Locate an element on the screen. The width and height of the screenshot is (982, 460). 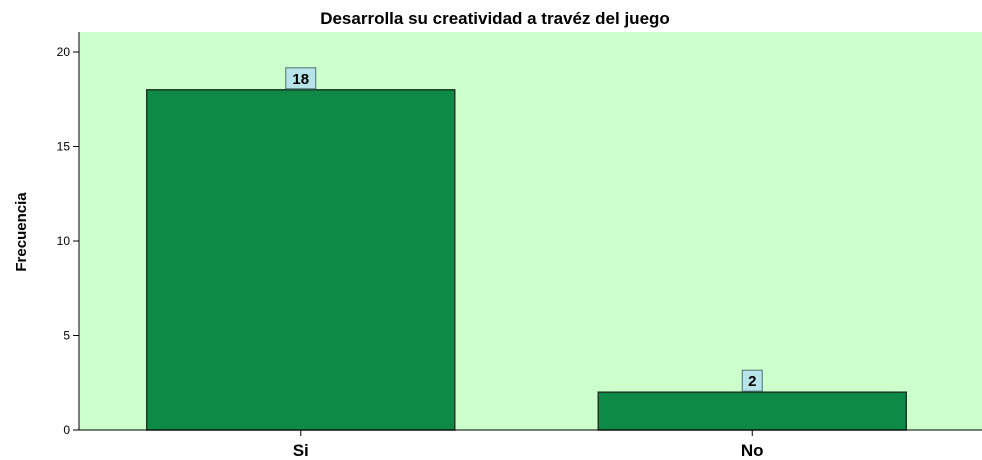
bar-no is located at coordinates (752, 411).